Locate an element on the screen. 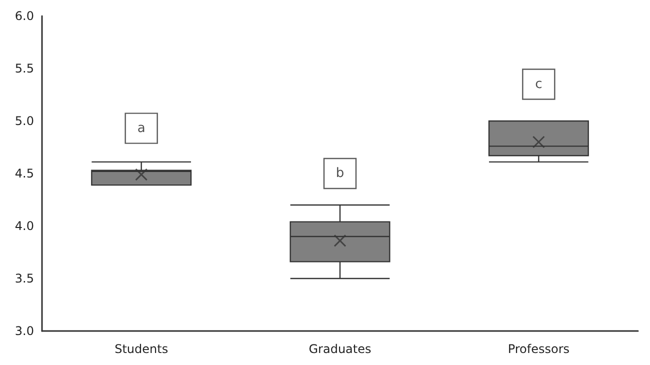 This screenshot has height=365, width=650. annotation: c is located at coordinates (538, 84).